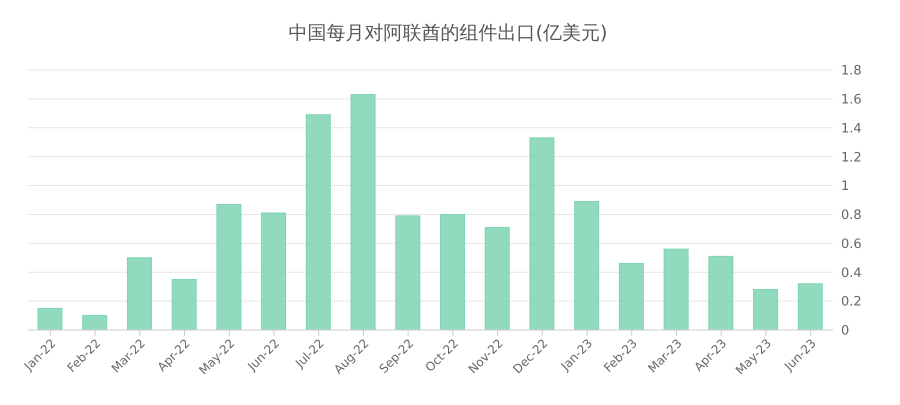  I want to click on chart-title: 中国每月对阿联酋的组件出口(亿美元), so click(448, 33).